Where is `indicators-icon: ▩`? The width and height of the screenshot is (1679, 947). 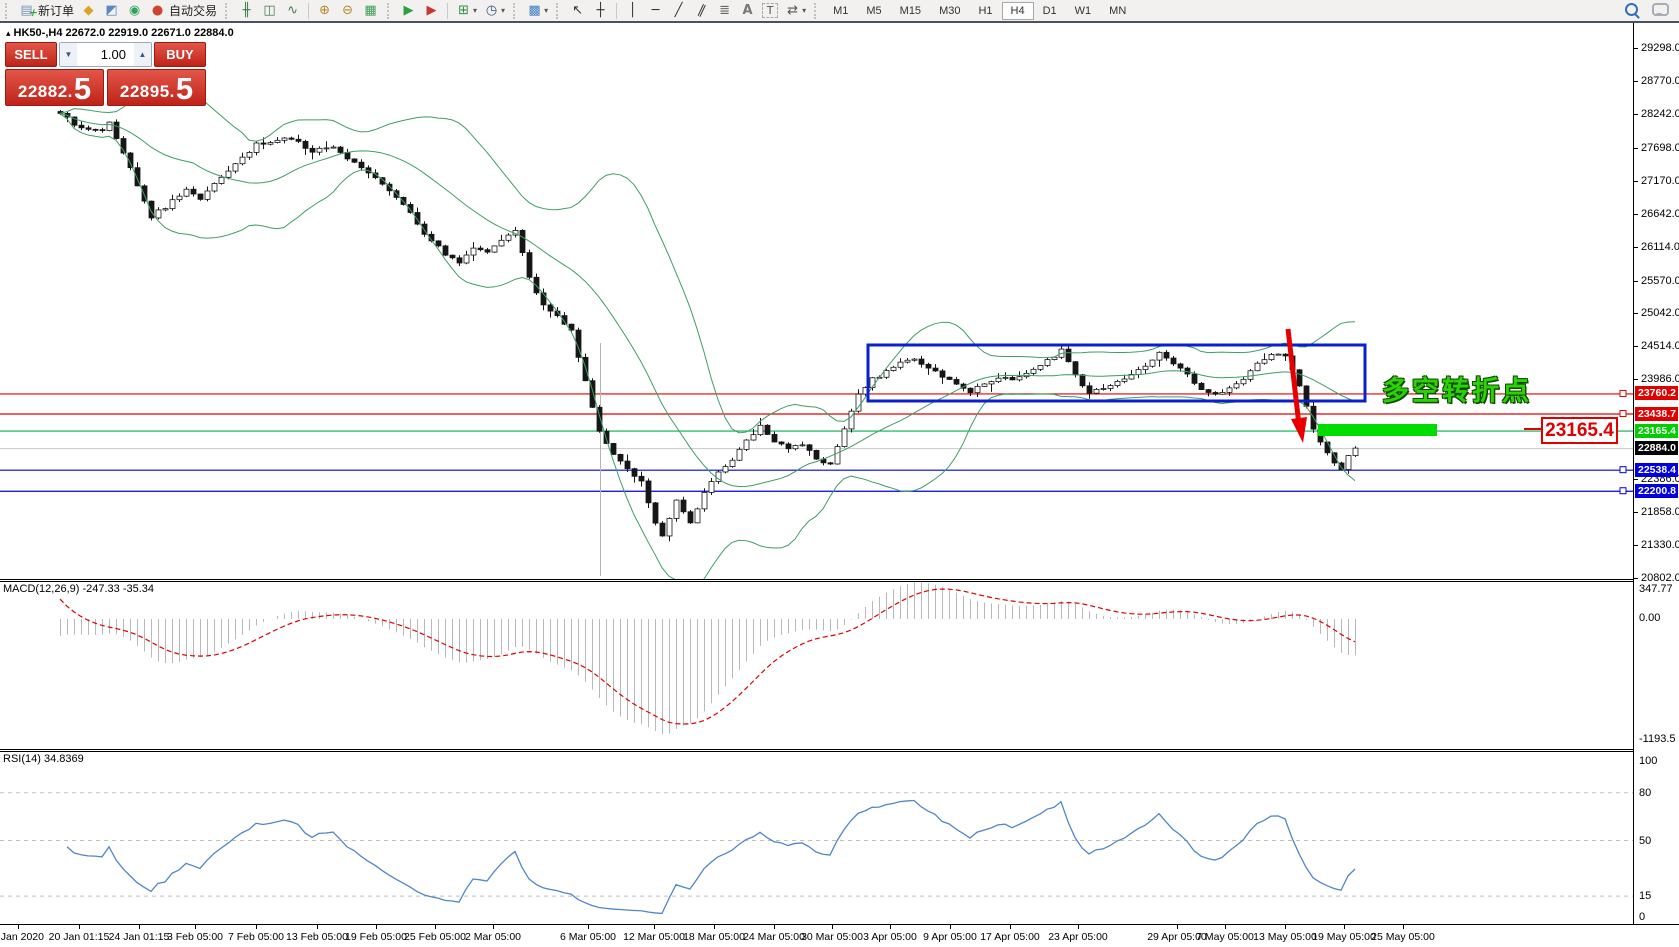 indicators-icon: ▩ is located at coordinates (534, 10).